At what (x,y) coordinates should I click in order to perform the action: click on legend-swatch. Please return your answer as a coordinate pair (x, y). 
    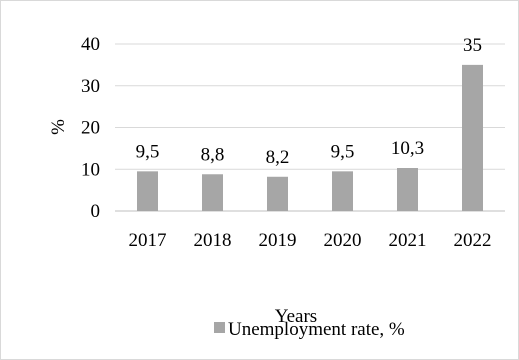
    Looking at the image, I should click on (219, 327).